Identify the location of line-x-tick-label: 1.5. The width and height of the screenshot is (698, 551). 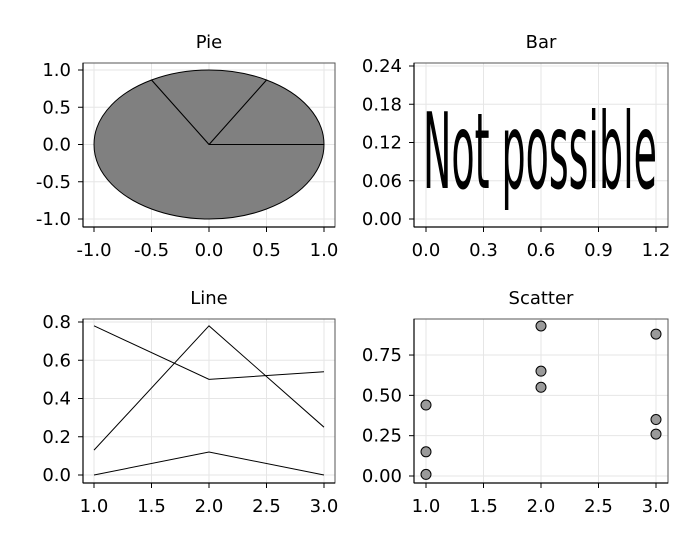
(151, 506).